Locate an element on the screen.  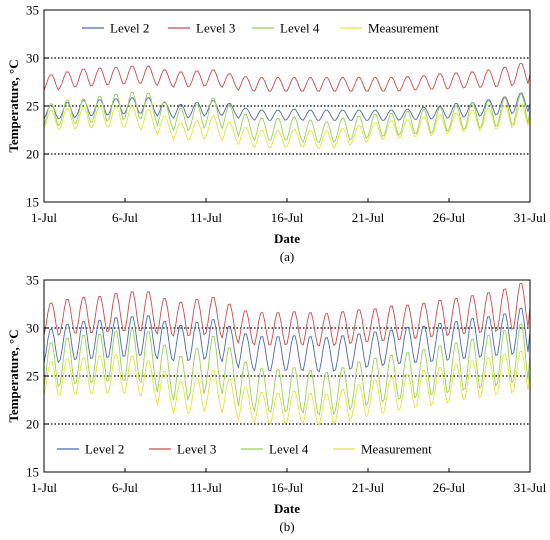
series-line-level4 is located at coordinates (287, 117).